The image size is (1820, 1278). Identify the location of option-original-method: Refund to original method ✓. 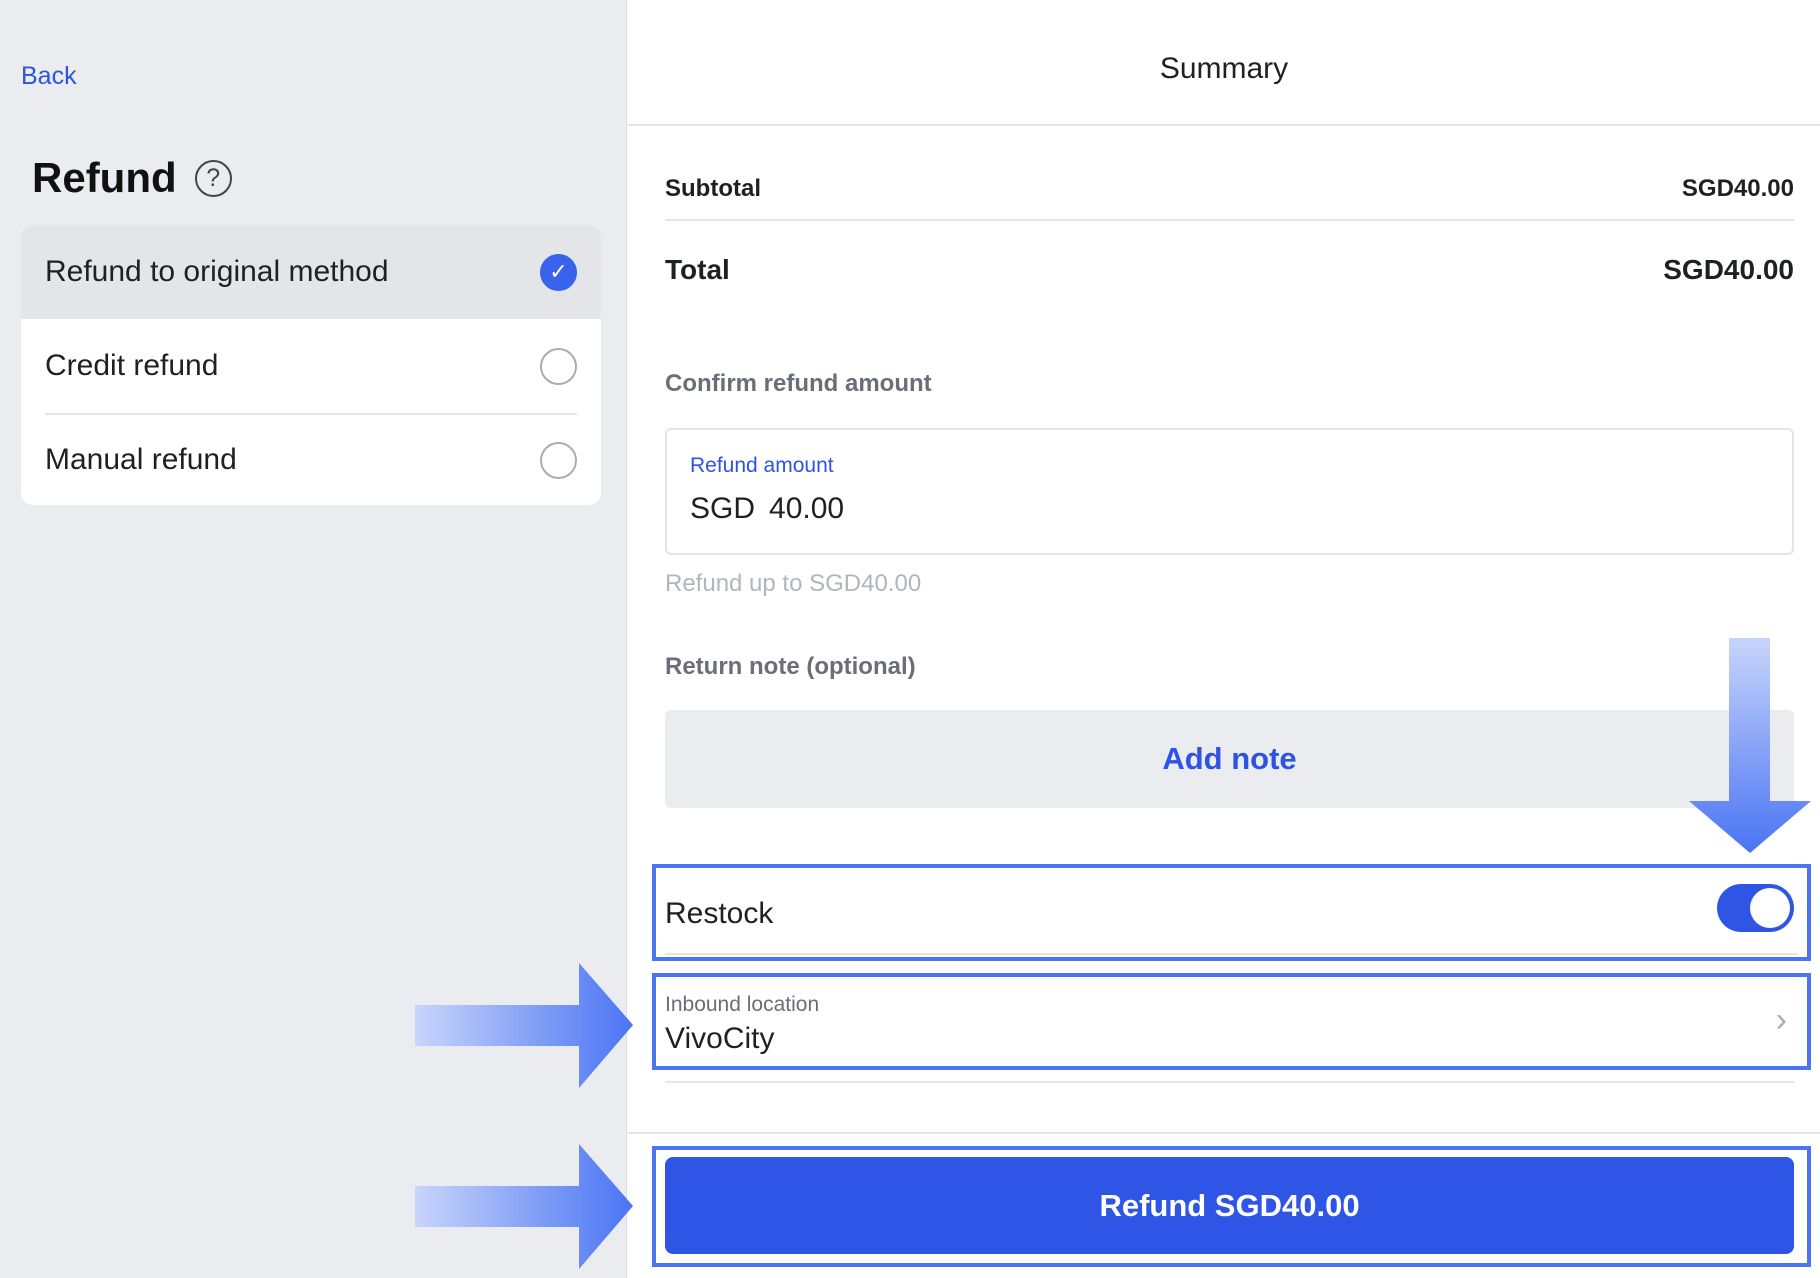
(311, 272).